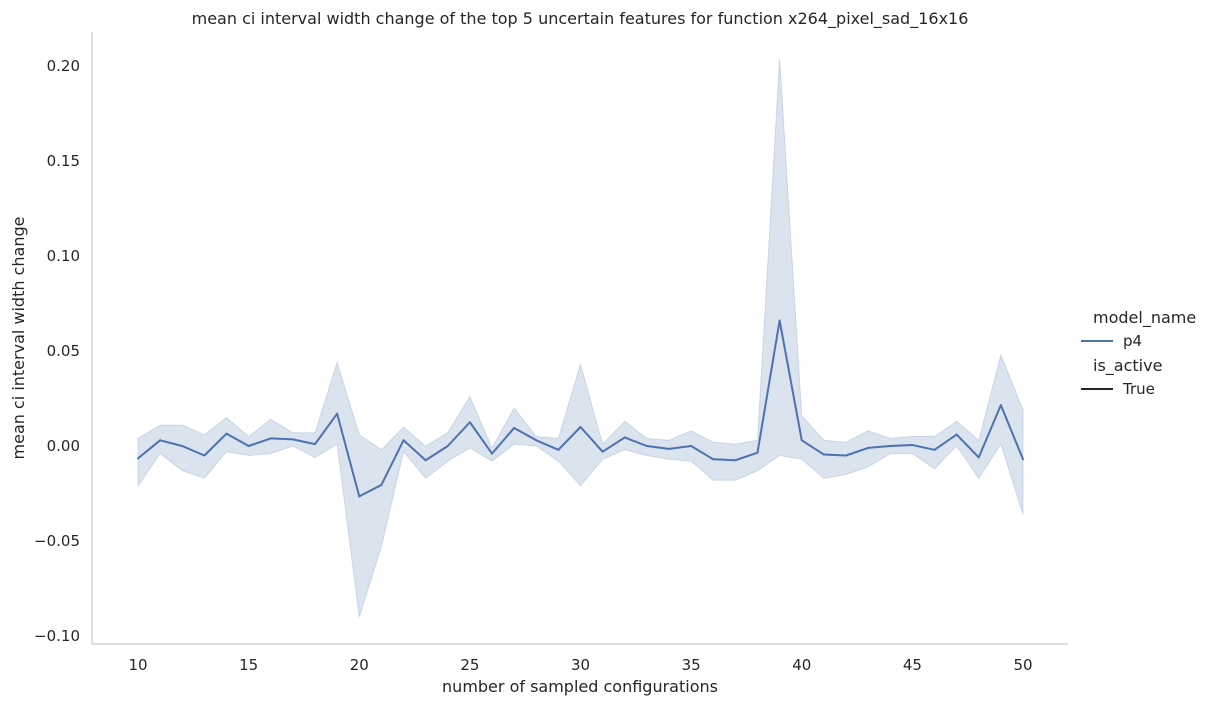 The height and width of the screenshot is (710, 1213). I want to click on legend-label-true: True, so click(1138, 389).